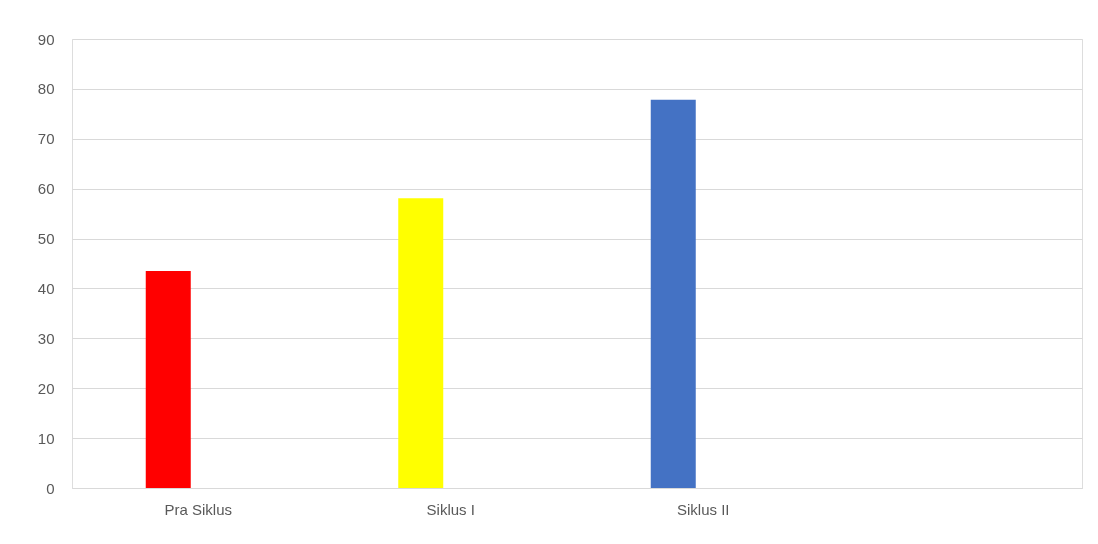  What do you see at coordinates (450, 509) in the screenshot?
I see `x-tick-label: Siklus I` at bounding box center [450, 509].